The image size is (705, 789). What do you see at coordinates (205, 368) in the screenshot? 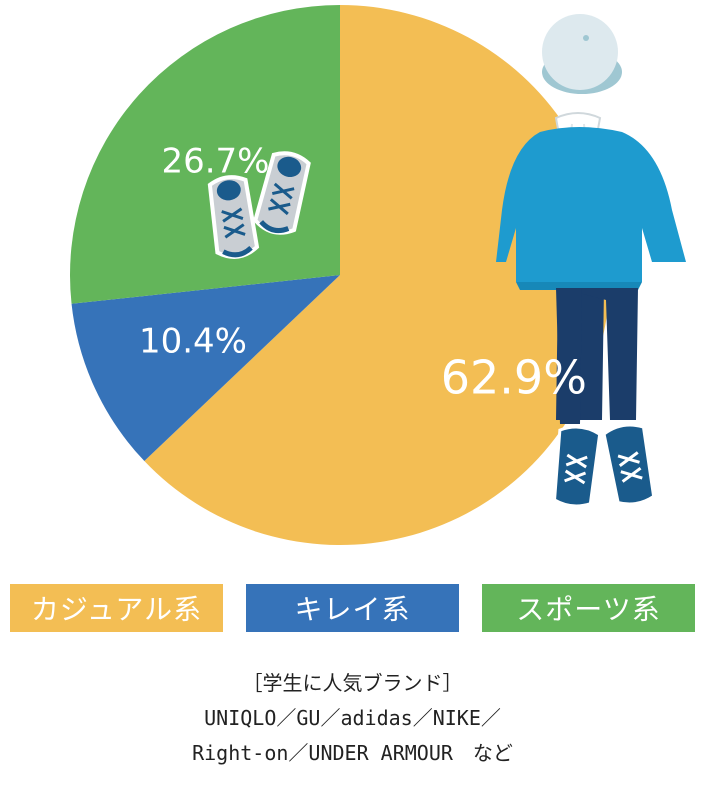
I see `pie-slice-kirei` at bounding box center [205, 368].